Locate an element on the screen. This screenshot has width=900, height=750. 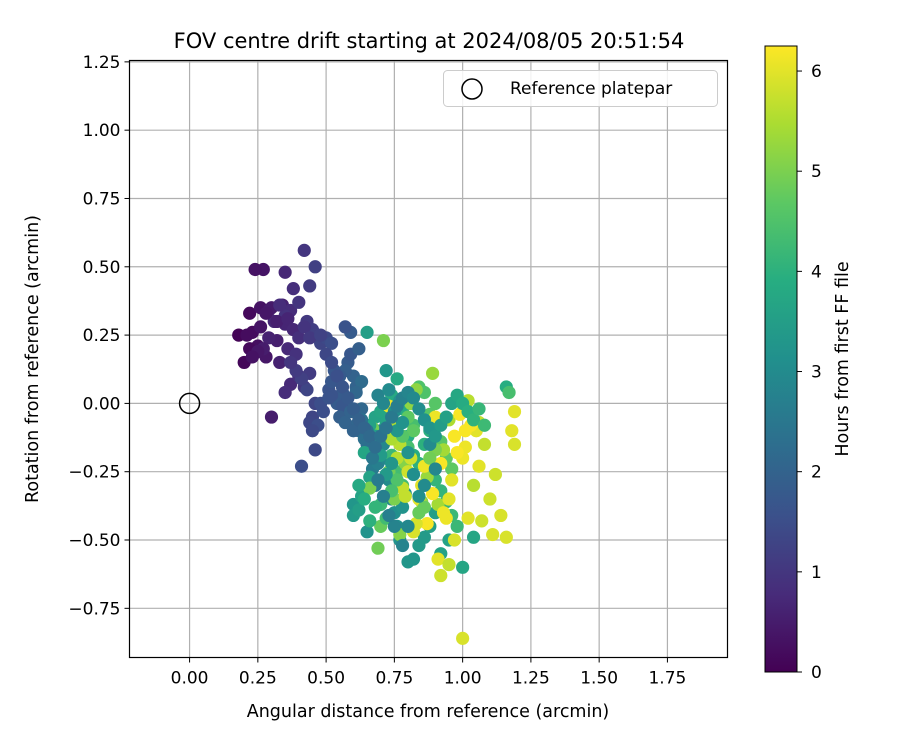
x-tick-label: 0.50 is located at coordinates (326, 679).